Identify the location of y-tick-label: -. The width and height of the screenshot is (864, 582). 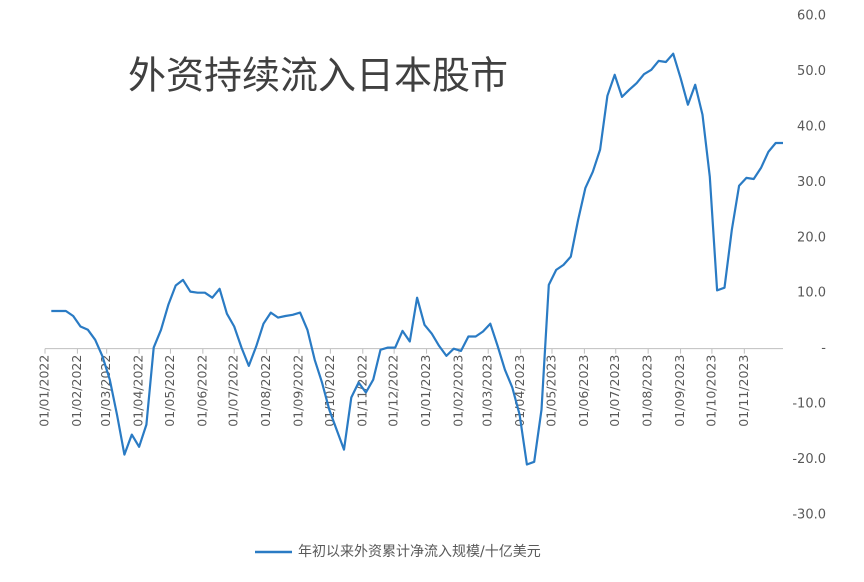
(823, 348).